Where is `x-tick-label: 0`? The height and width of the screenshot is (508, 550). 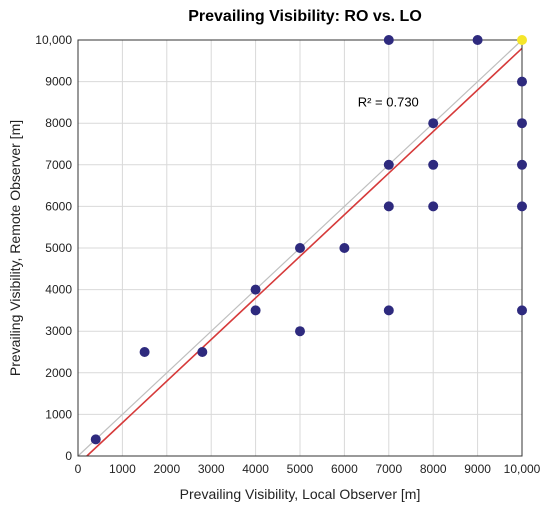
x-tick-label: 0 is located at coordinates (78, 469).